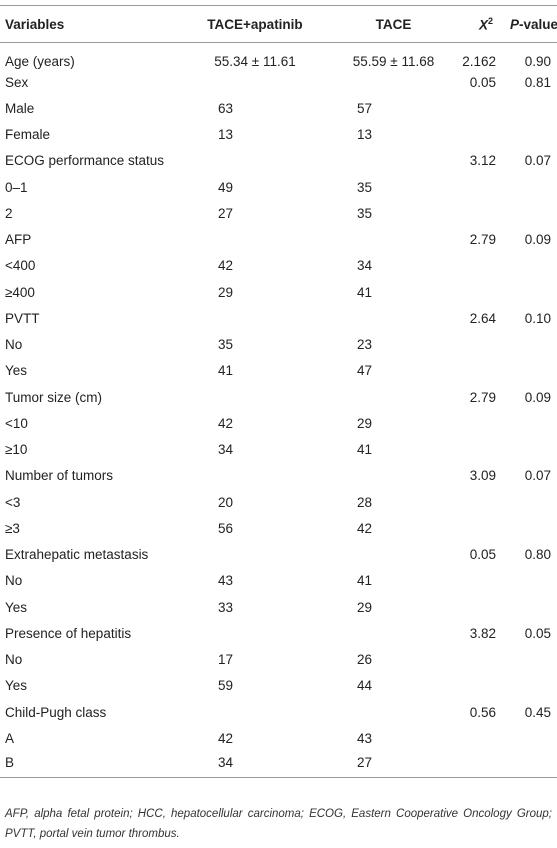  I want to click on row-label: No, so click(14, 660).